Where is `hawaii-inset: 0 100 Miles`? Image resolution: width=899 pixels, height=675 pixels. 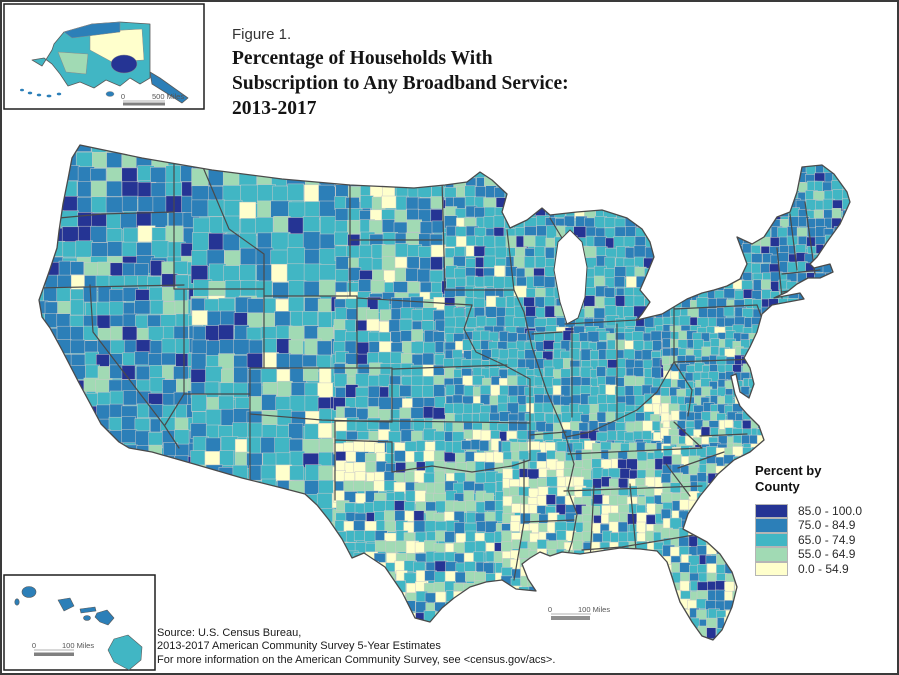 hawaii-inset: 0 100 Miles is located at coordinates (79, 622).